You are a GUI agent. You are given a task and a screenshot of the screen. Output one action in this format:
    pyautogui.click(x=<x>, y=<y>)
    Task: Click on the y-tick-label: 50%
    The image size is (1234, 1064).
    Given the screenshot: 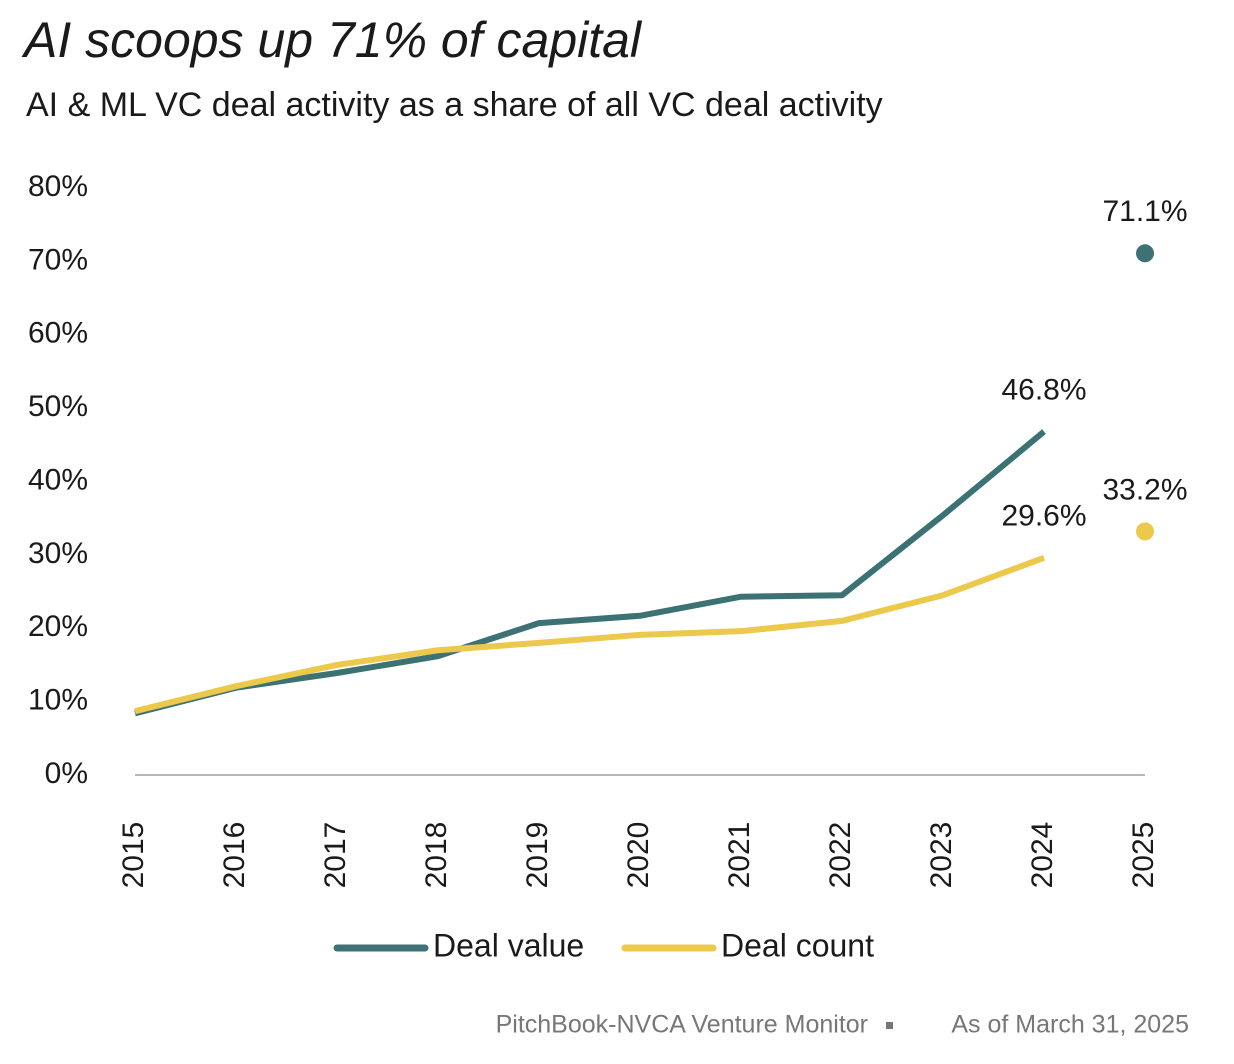 What is the action you would take?
    pyautogui.click(x=58, y=406)
    